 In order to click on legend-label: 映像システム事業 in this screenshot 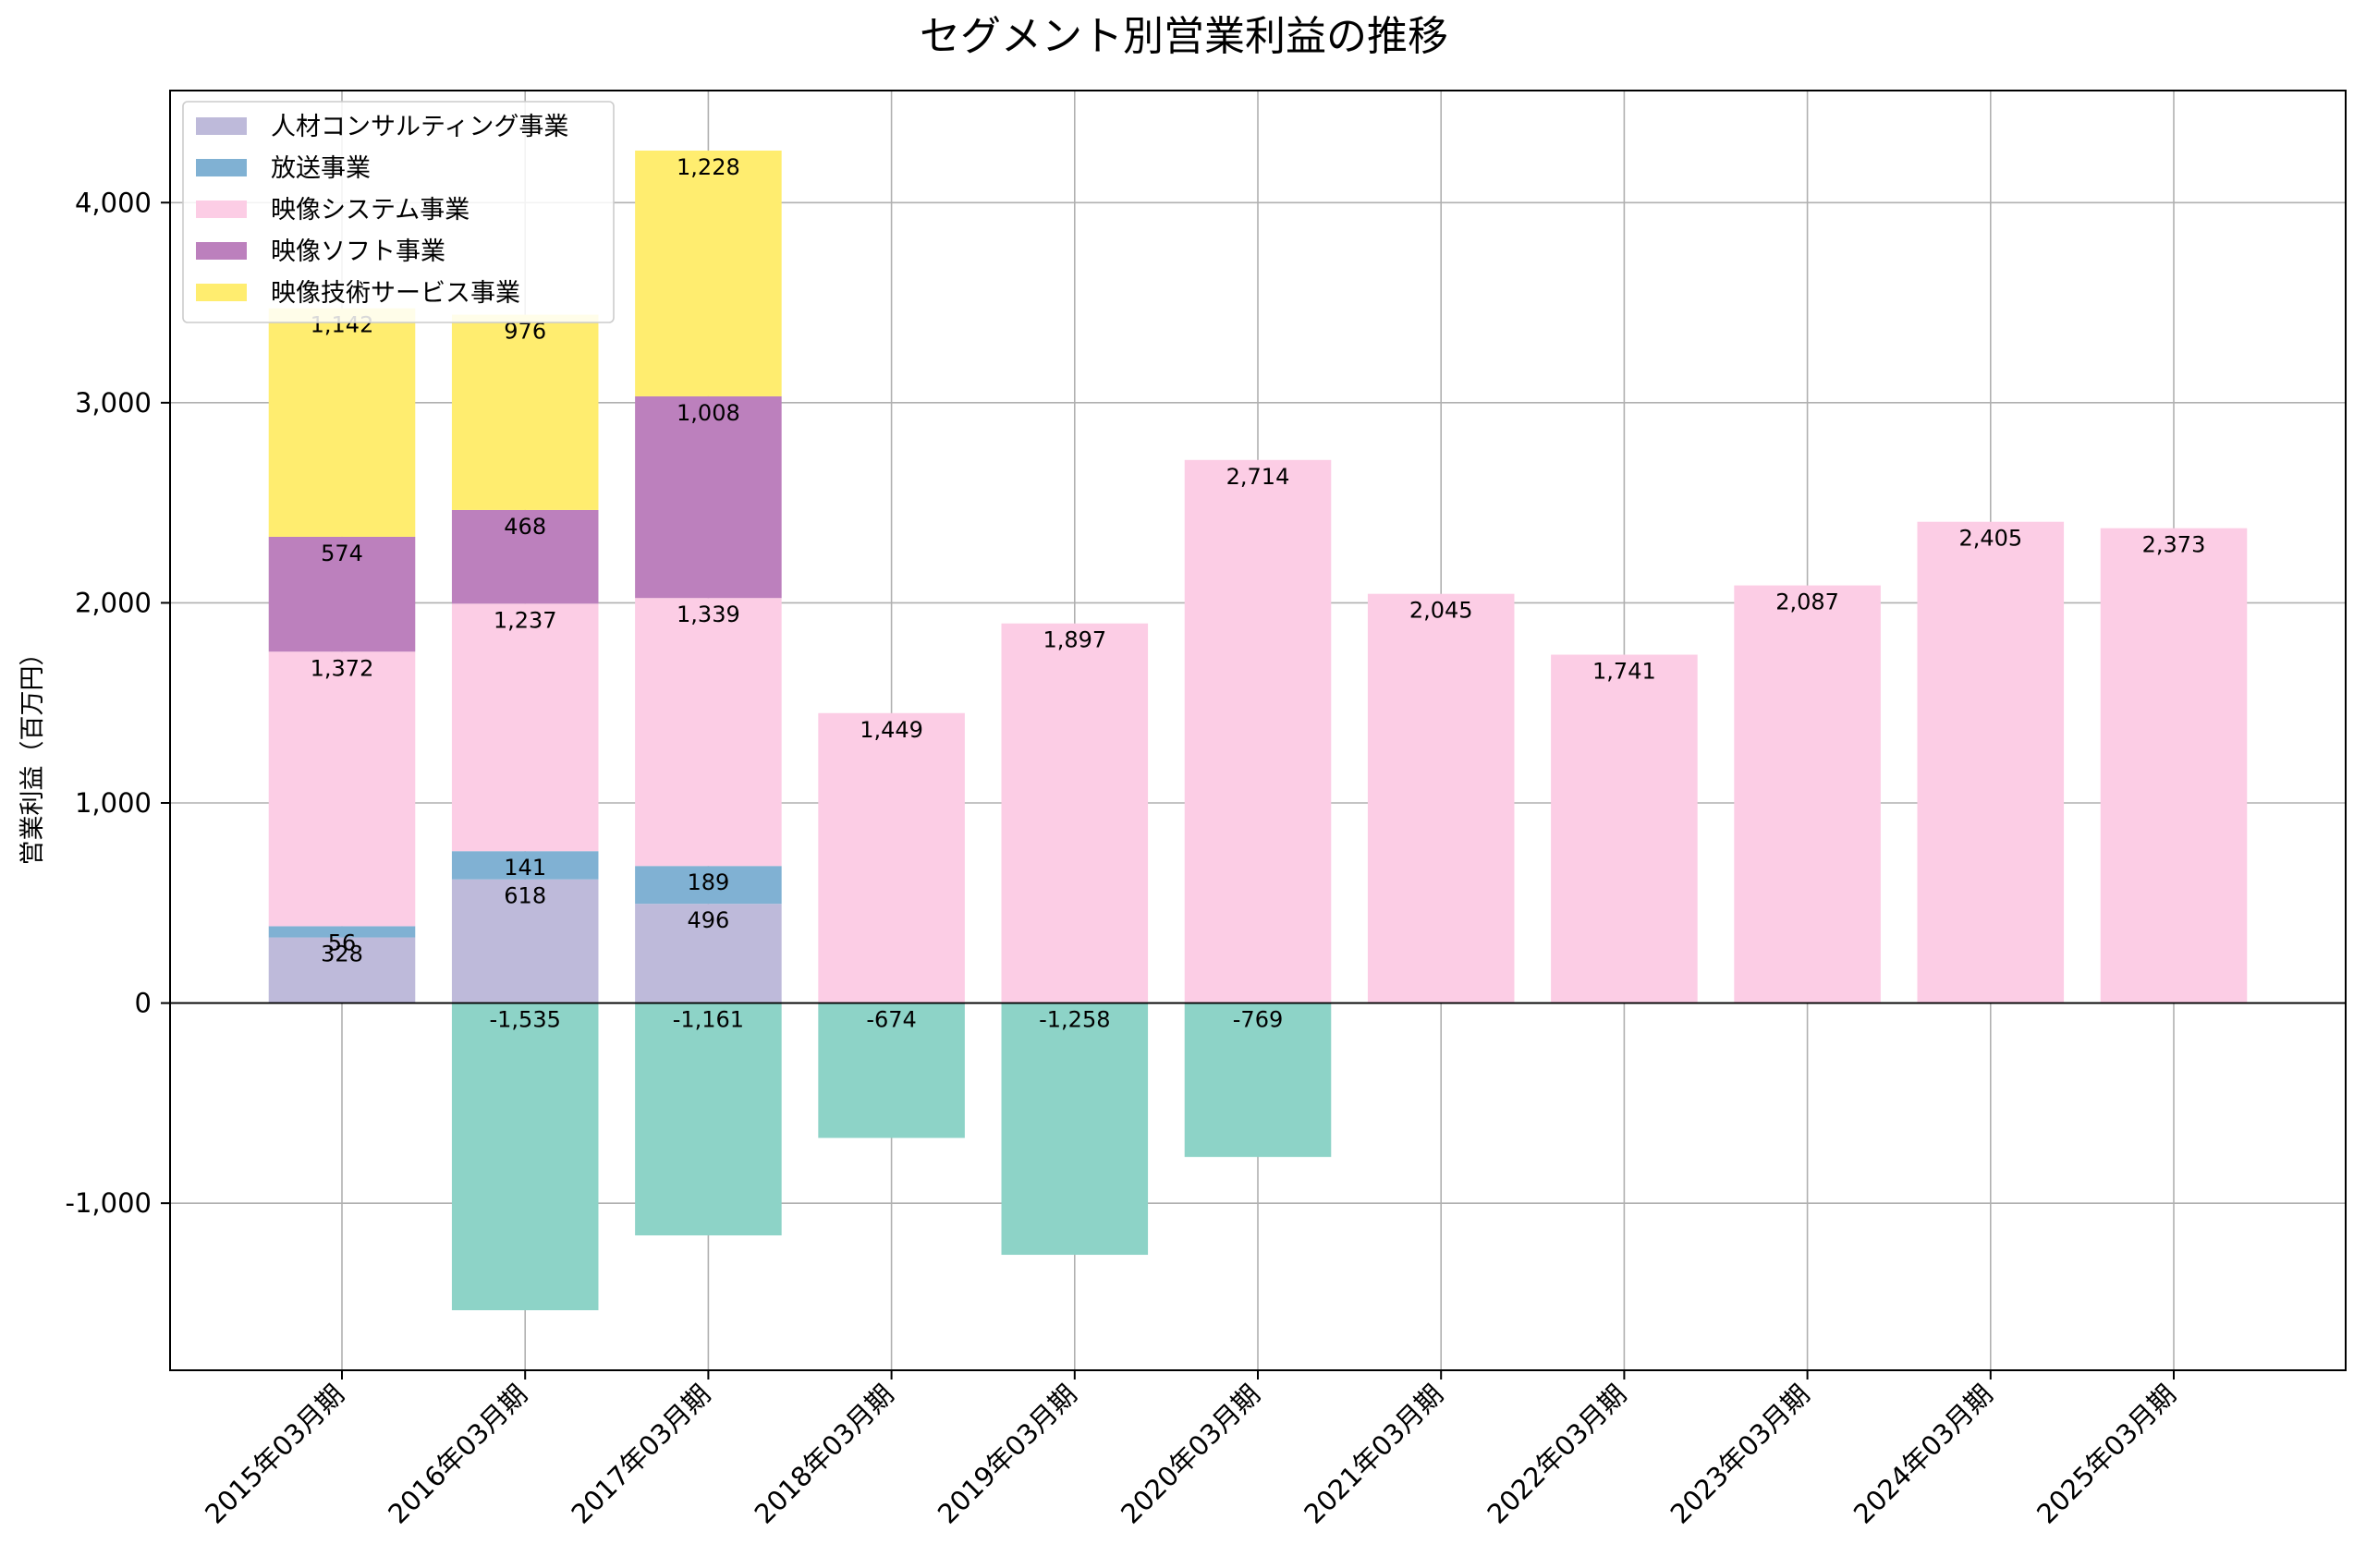, I will do `click(371, 210)`.